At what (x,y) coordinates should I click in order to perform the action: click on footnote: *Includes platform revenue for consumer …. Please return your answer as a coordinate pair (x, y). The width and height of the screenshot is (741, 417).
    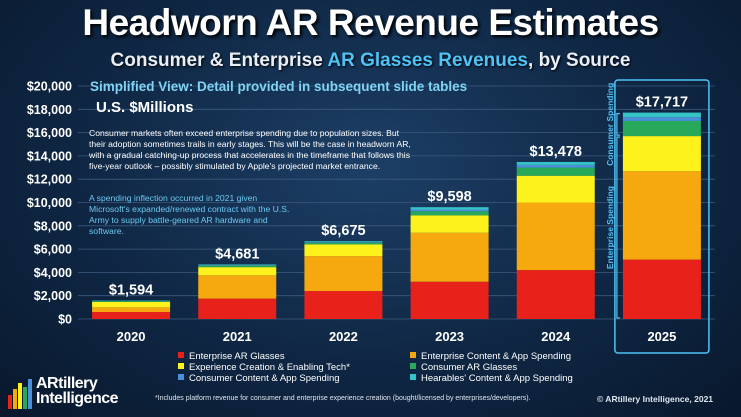
    Looking at the image, I should click on (343, 398).